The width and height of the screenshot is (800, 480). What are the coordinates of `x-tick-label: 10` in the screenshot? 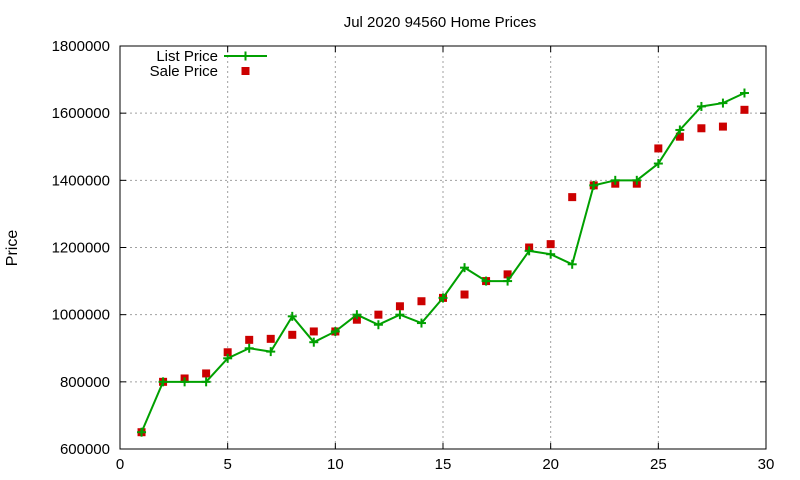 It's located at (335, 464).